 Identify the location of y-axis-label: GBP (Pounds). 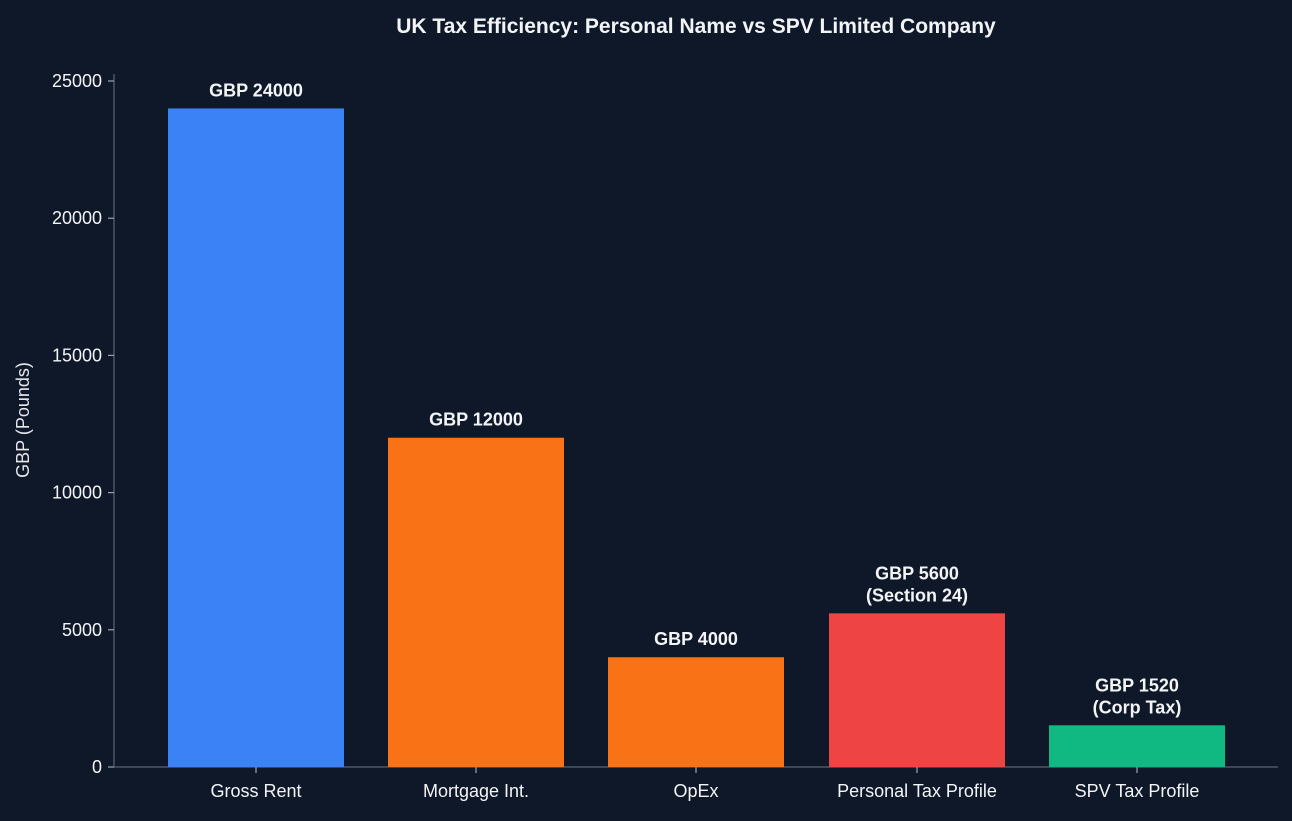
(23, 420).